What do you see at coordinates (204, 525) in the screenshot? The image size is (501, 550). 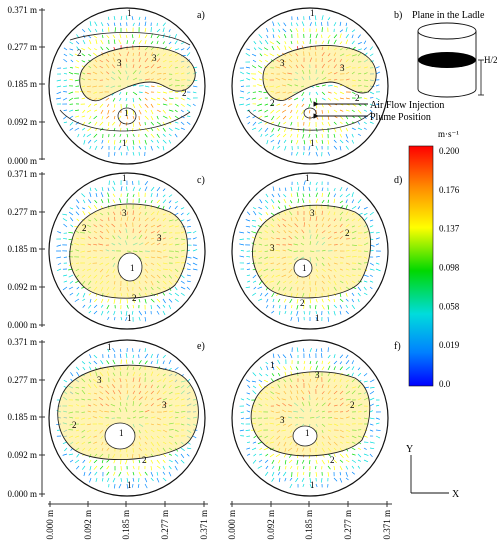 I see `x-tick-label: 0.371 m` at bounding box center [204, 525].